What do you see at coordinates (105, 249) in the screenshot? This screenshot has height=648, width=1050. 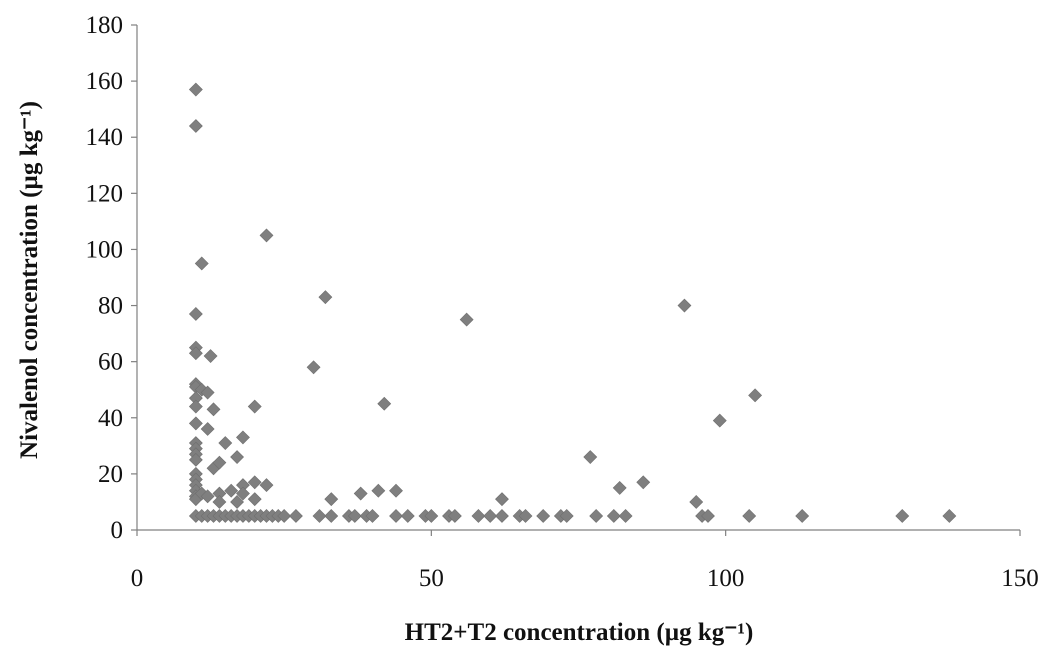 I see `y-tick-label: 100` at bounding box center [105, 249].